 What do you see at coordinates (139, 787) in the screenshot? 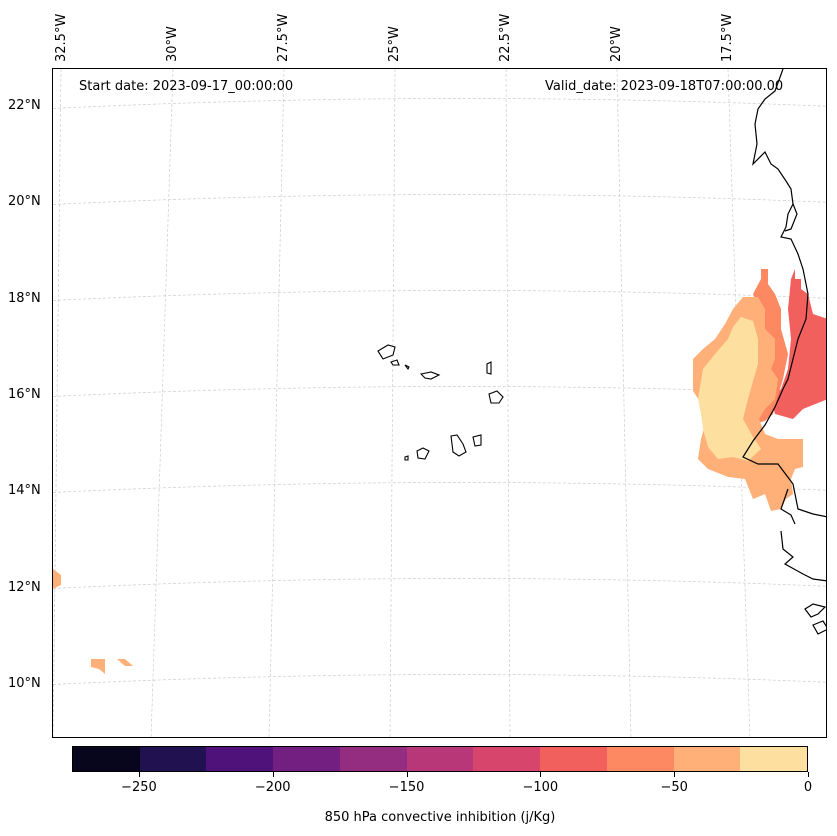
I see `colorbar-tick-label: −250` at bounding box center [139, 787].